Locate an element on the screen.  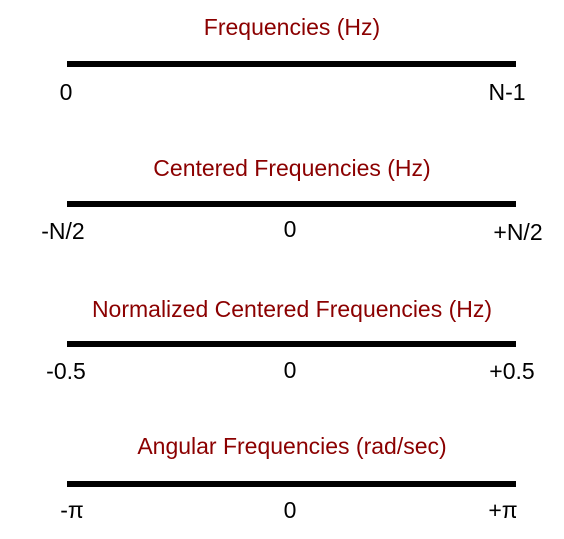
tick-label-left: -π is located at coordinates (72, 510).